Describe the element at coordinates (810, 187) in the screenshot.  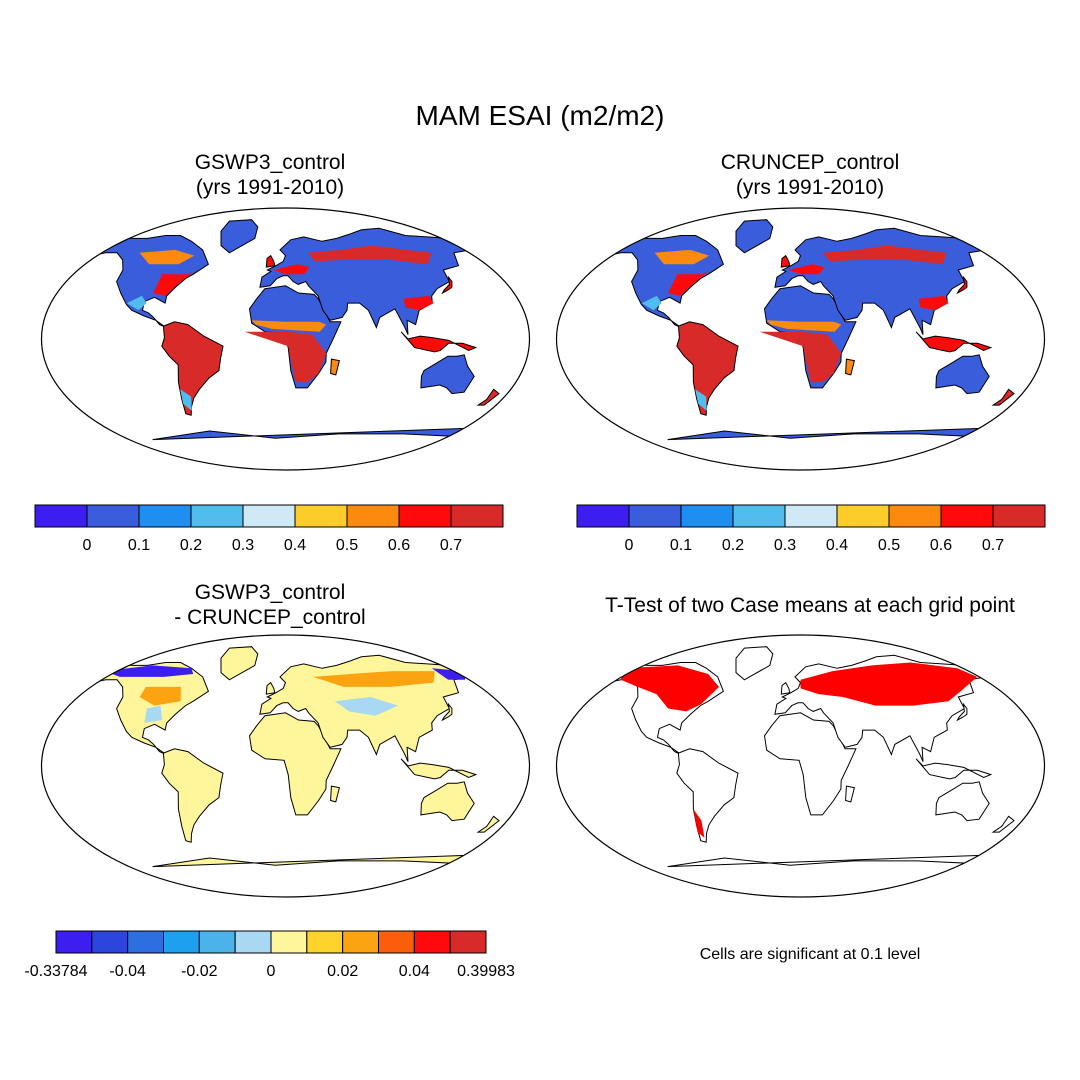
I see `panel-title-top-right-line2: (yrs 1991-2010)` at that location.